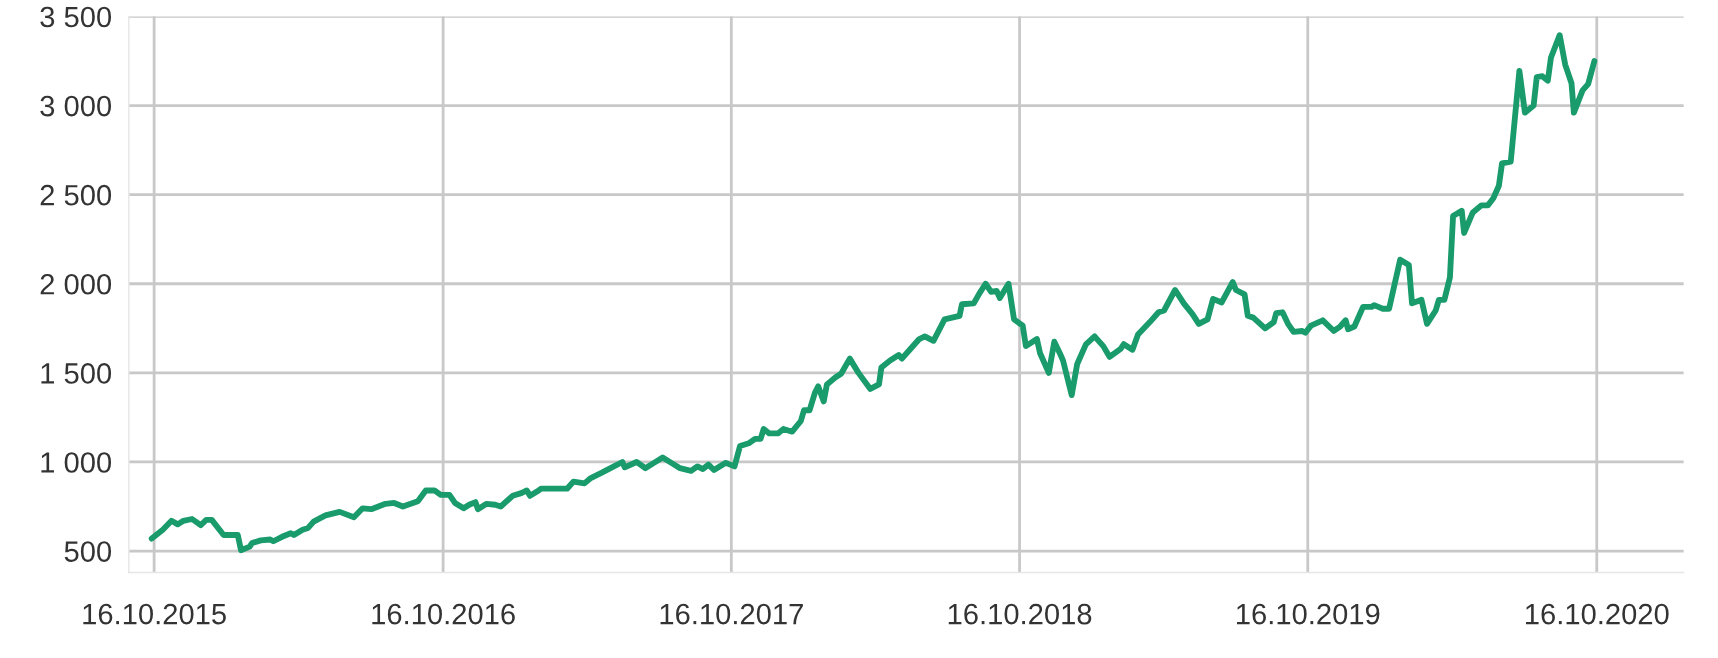 This screenshot has width=1718, height=658. What do you see at coordinates (1308, 614) in the screenshot?
I see `x-tick-label: 16.10.2019` at bounding box center [1308, 614].